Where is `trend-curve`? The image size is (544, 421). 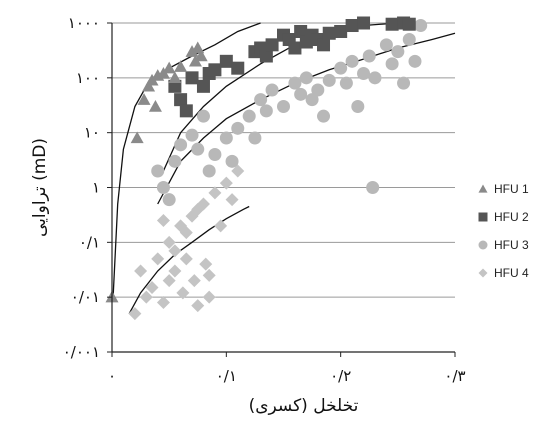
trend-curve is located at coordinates (189, 260).